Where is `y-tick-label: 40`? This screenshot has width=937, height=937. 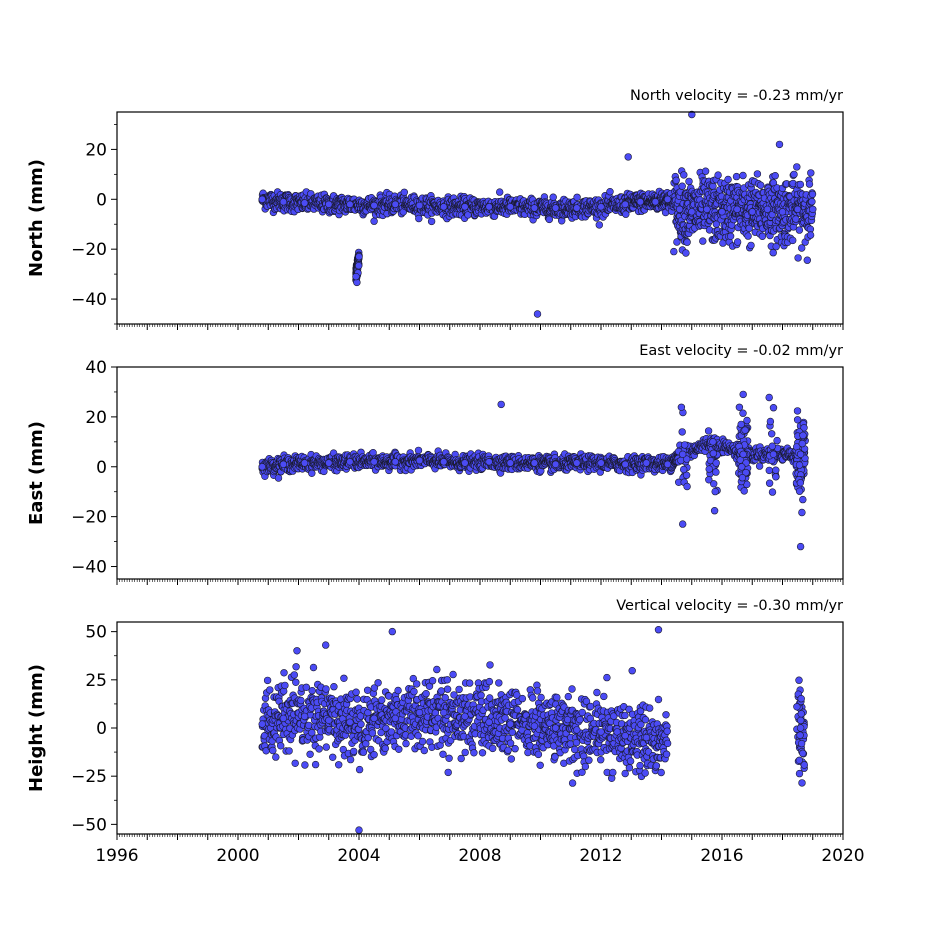 y-tick-label: 40 is located at coordinates (96, 368).